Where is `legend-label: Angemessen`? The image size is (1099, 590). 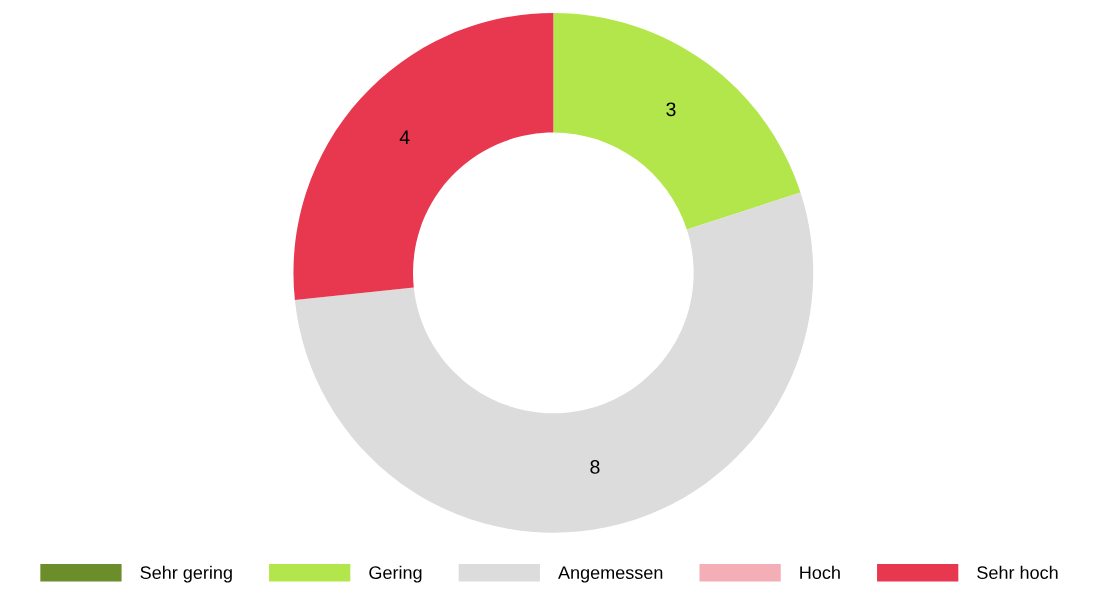 legend-label: Angemessen is located at coordinates (610, 574).